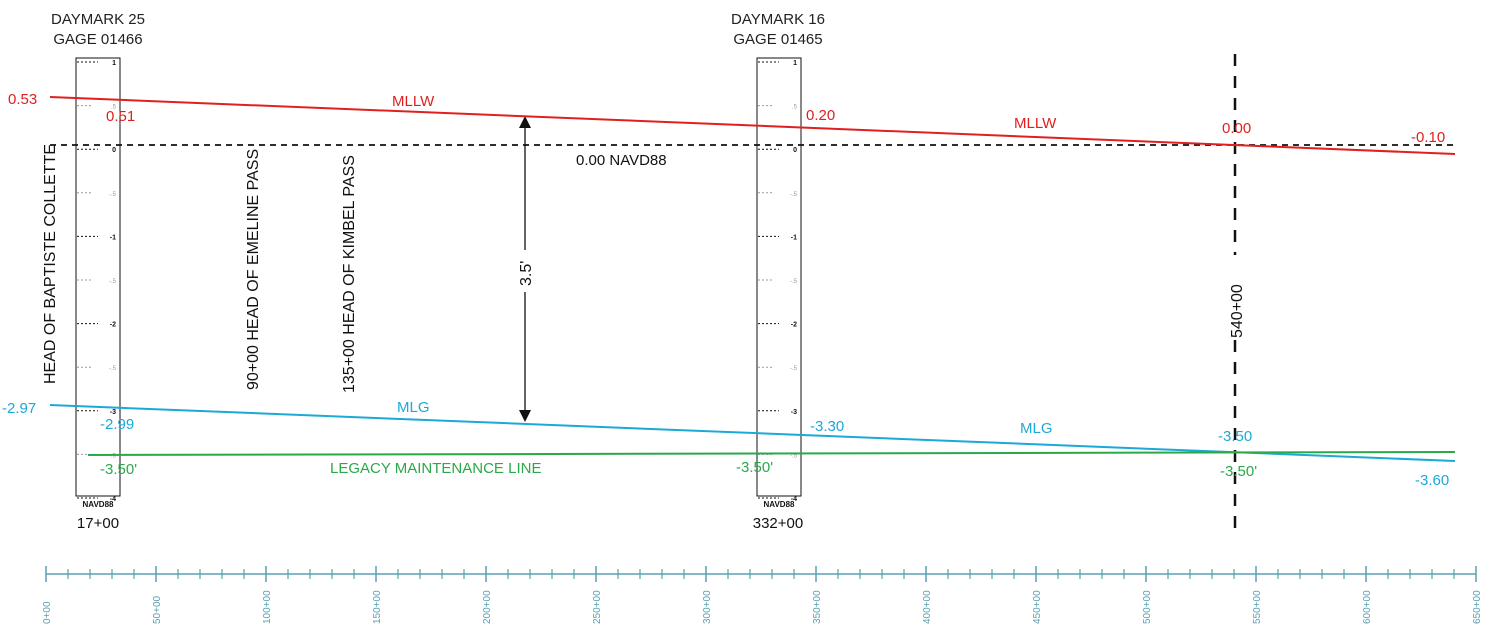 This screenshot has width=1496, height=638. Describe the element at coordinates (795, 63) in the screenshot. I see `gage-2-tick-label: 1` at that location.